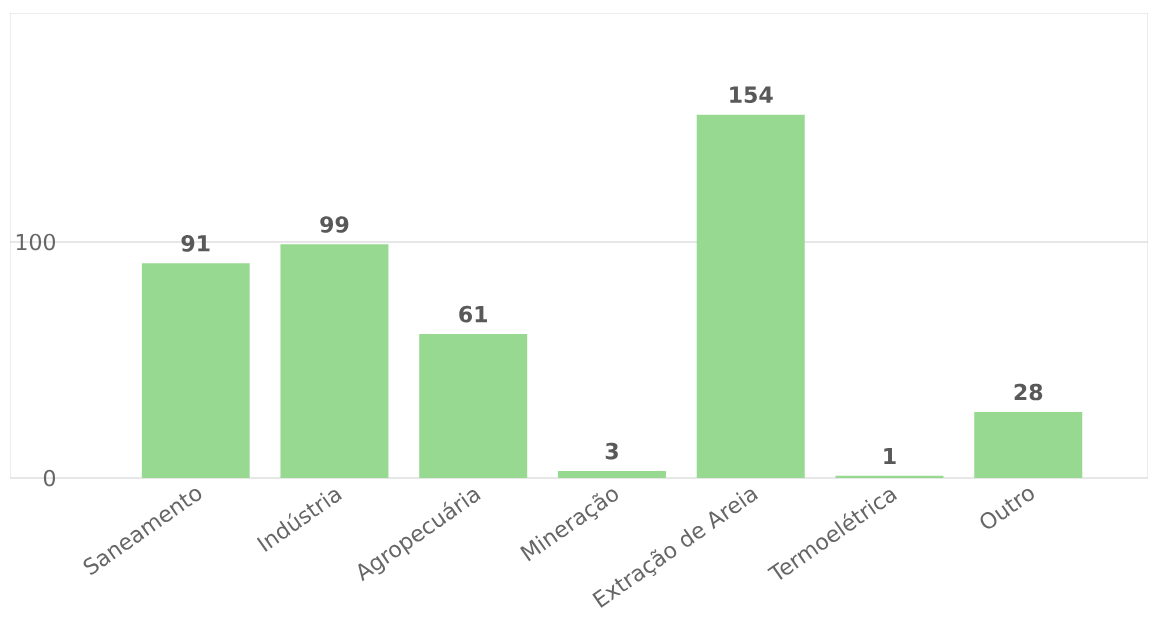 The width and height of the screenshot is (1158, 628). Describe the element at coordinates (890, 456) in the screenshot. I see `data-label: 1` at that location.